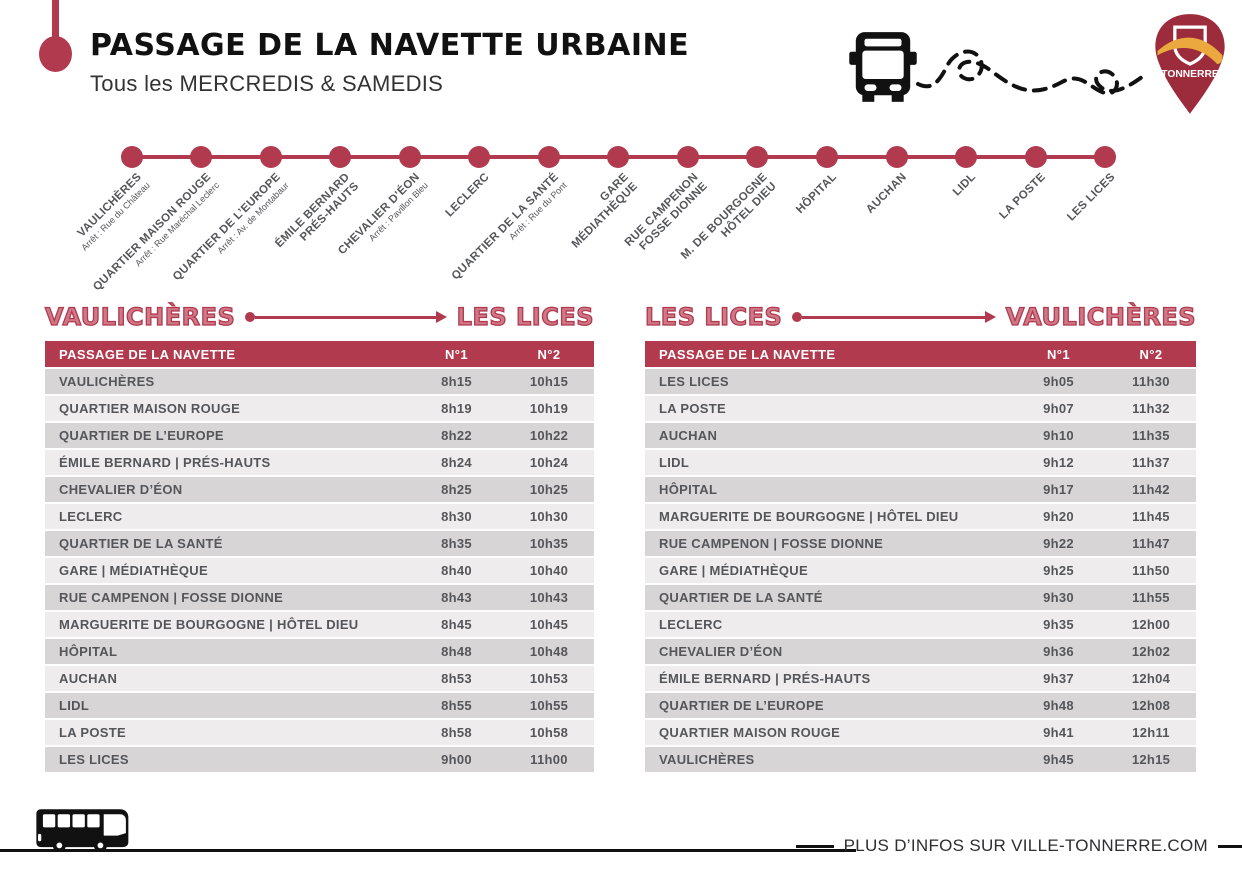 The image size is (1242, 878). What do you see at coordinates (1023, 196) in the screenshot?
I see `stop-label: LA POSTE` at bounding box center [1023, 196].